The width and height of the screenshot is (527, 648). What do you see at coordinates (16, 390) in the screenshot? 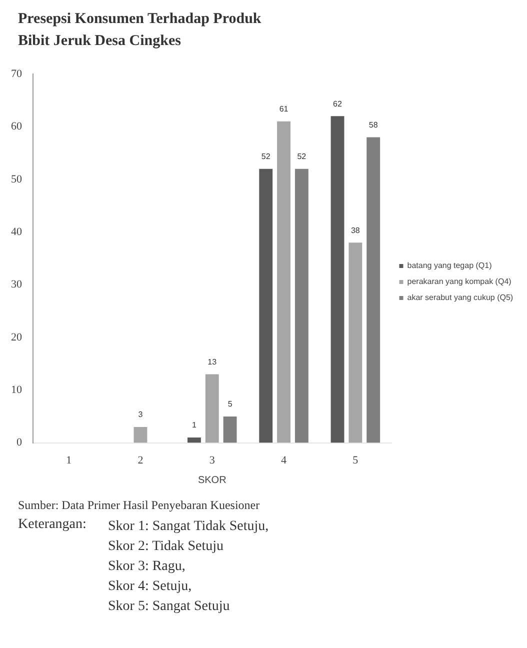
I see `y-tick-label: 10` at bounding box center [16, 390].